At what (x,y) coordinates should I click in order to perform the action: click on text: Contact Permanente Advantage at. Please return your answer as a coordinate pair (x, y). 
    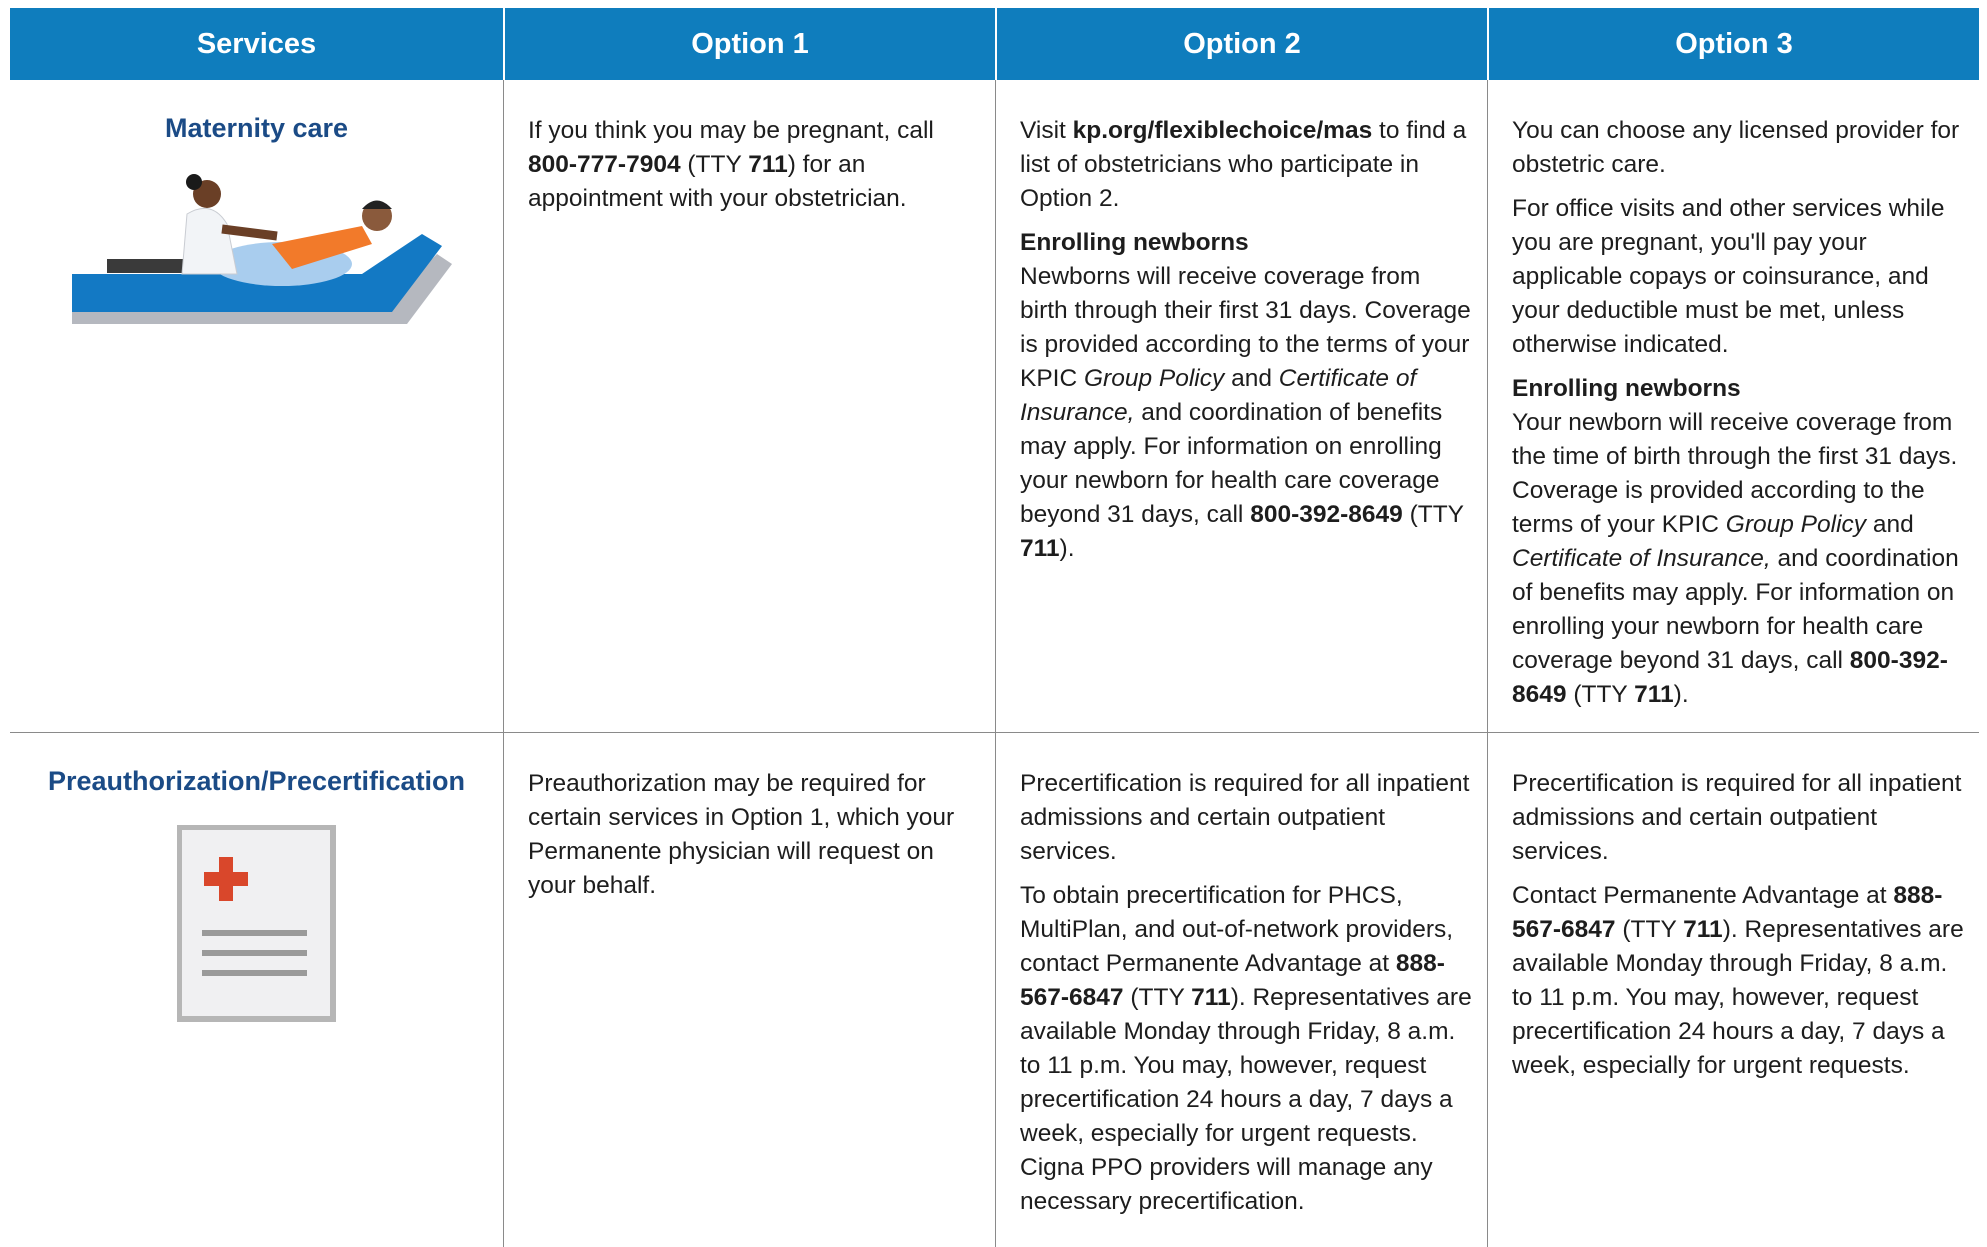
    Looking at the image, I should click on (1703, 895).